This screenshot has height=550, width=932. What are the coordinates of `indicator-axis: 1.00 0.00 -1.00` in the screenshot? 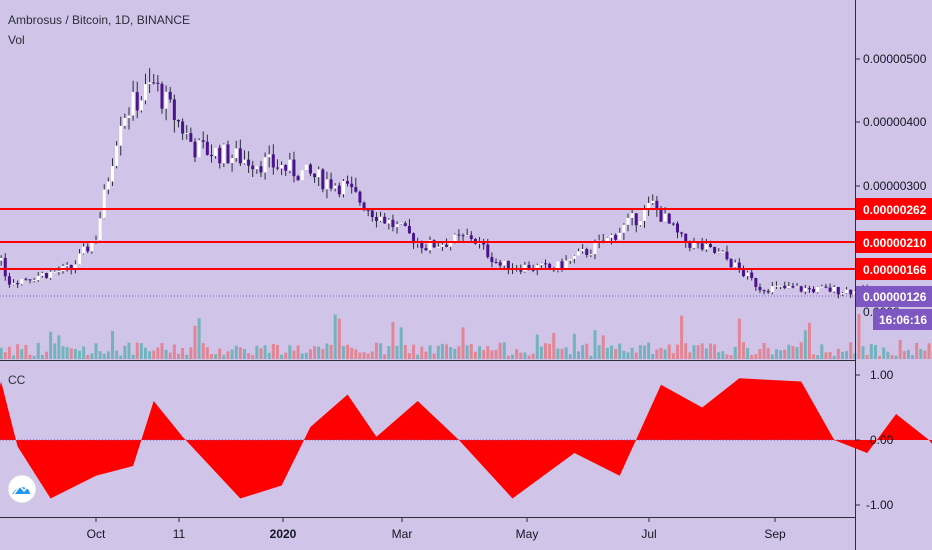 It's located at (874, 440).